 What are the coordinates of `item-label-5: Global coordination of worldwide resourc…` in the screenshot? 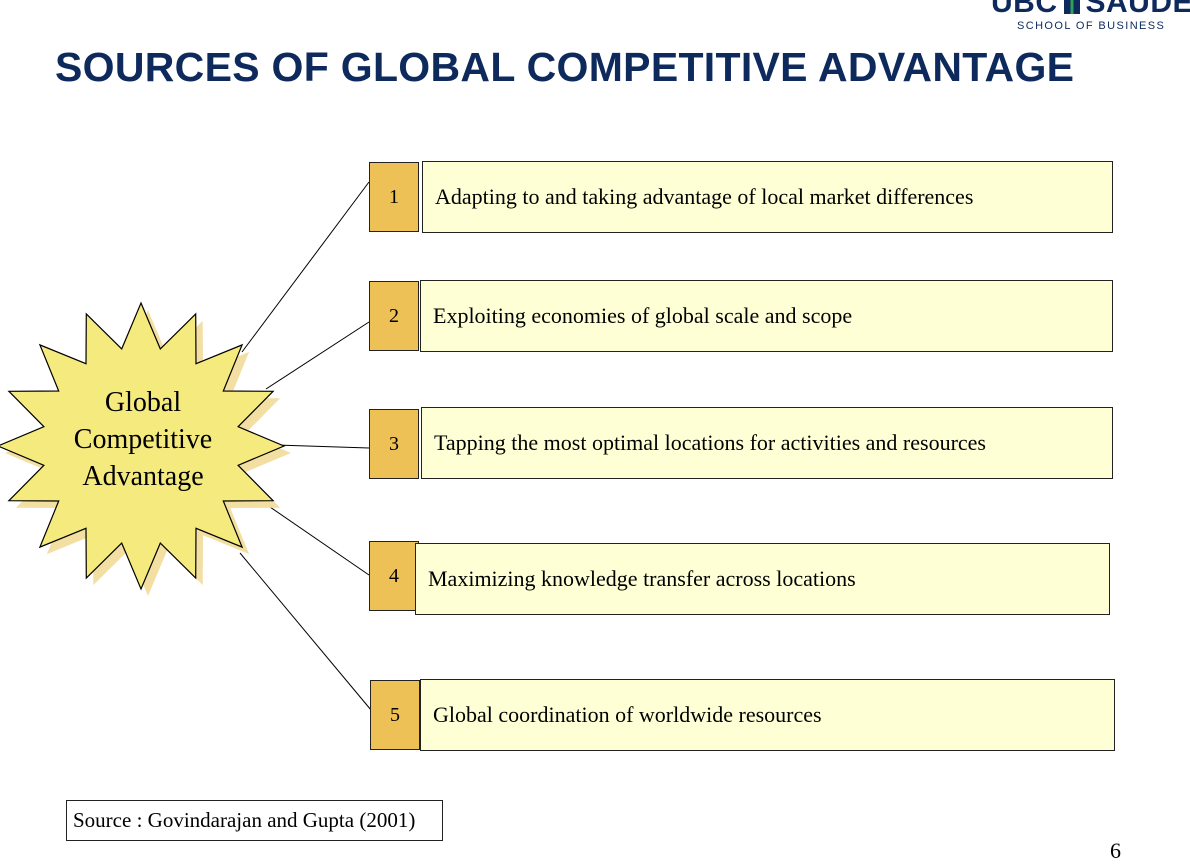 It's located at (767, 715).